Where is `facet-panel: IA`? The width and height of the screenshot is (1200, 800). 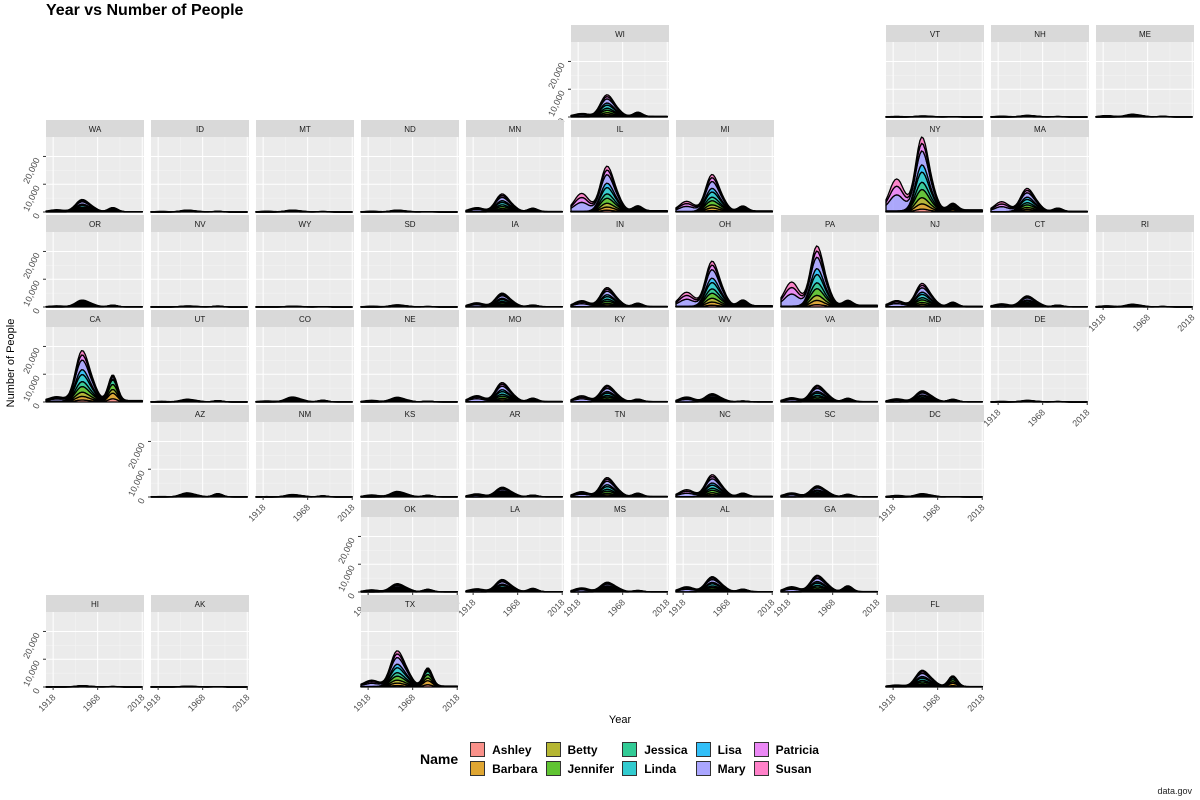
facet-panel: IA is located at coordinates (514, 261).